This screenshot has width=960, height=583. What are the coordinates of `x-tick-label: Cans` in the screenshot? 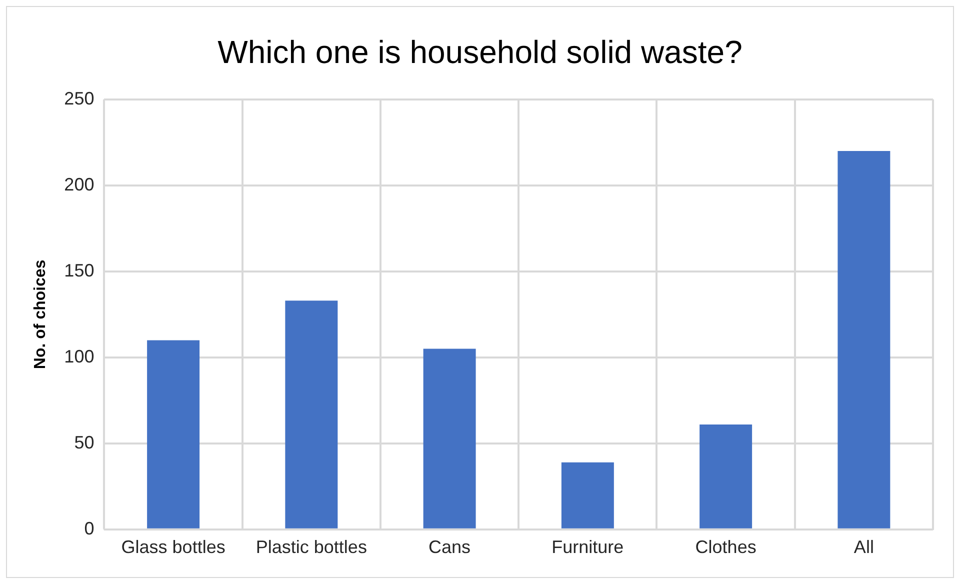 It's located at (449, 547).